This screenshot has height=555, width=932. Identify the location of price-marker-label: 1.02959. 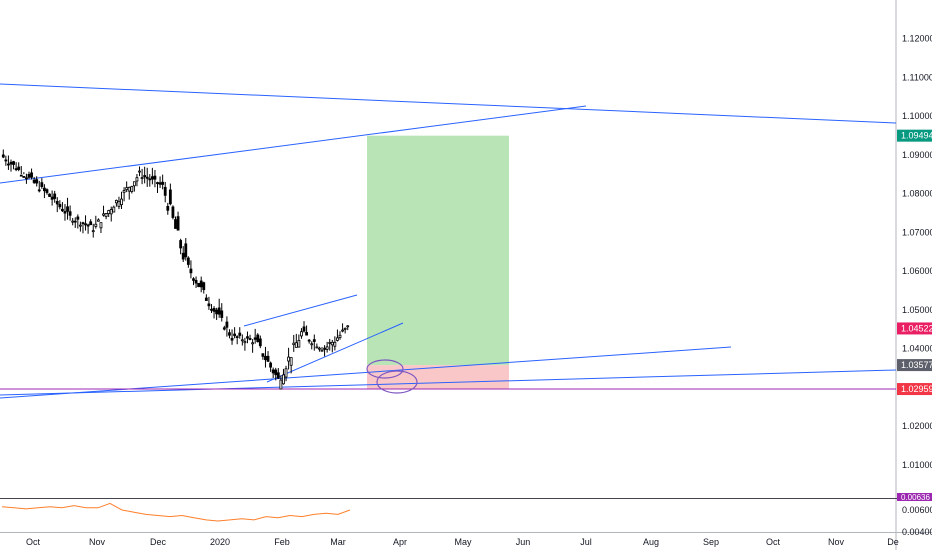
(916, 389).